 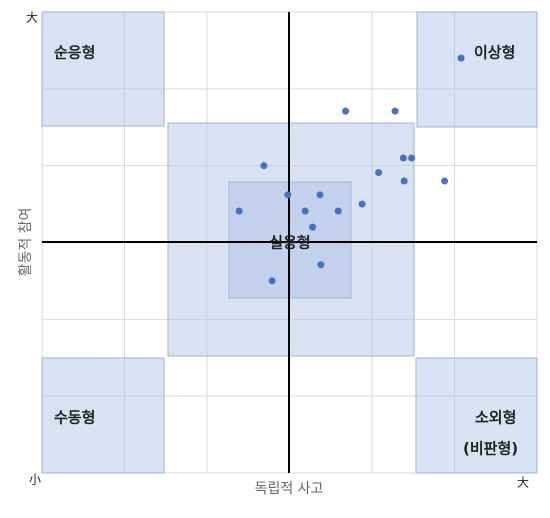 What do you see at coordinates (74, 53) in the screenshot?
I see `annotation: 순응형` at bounding box center [74, 53].